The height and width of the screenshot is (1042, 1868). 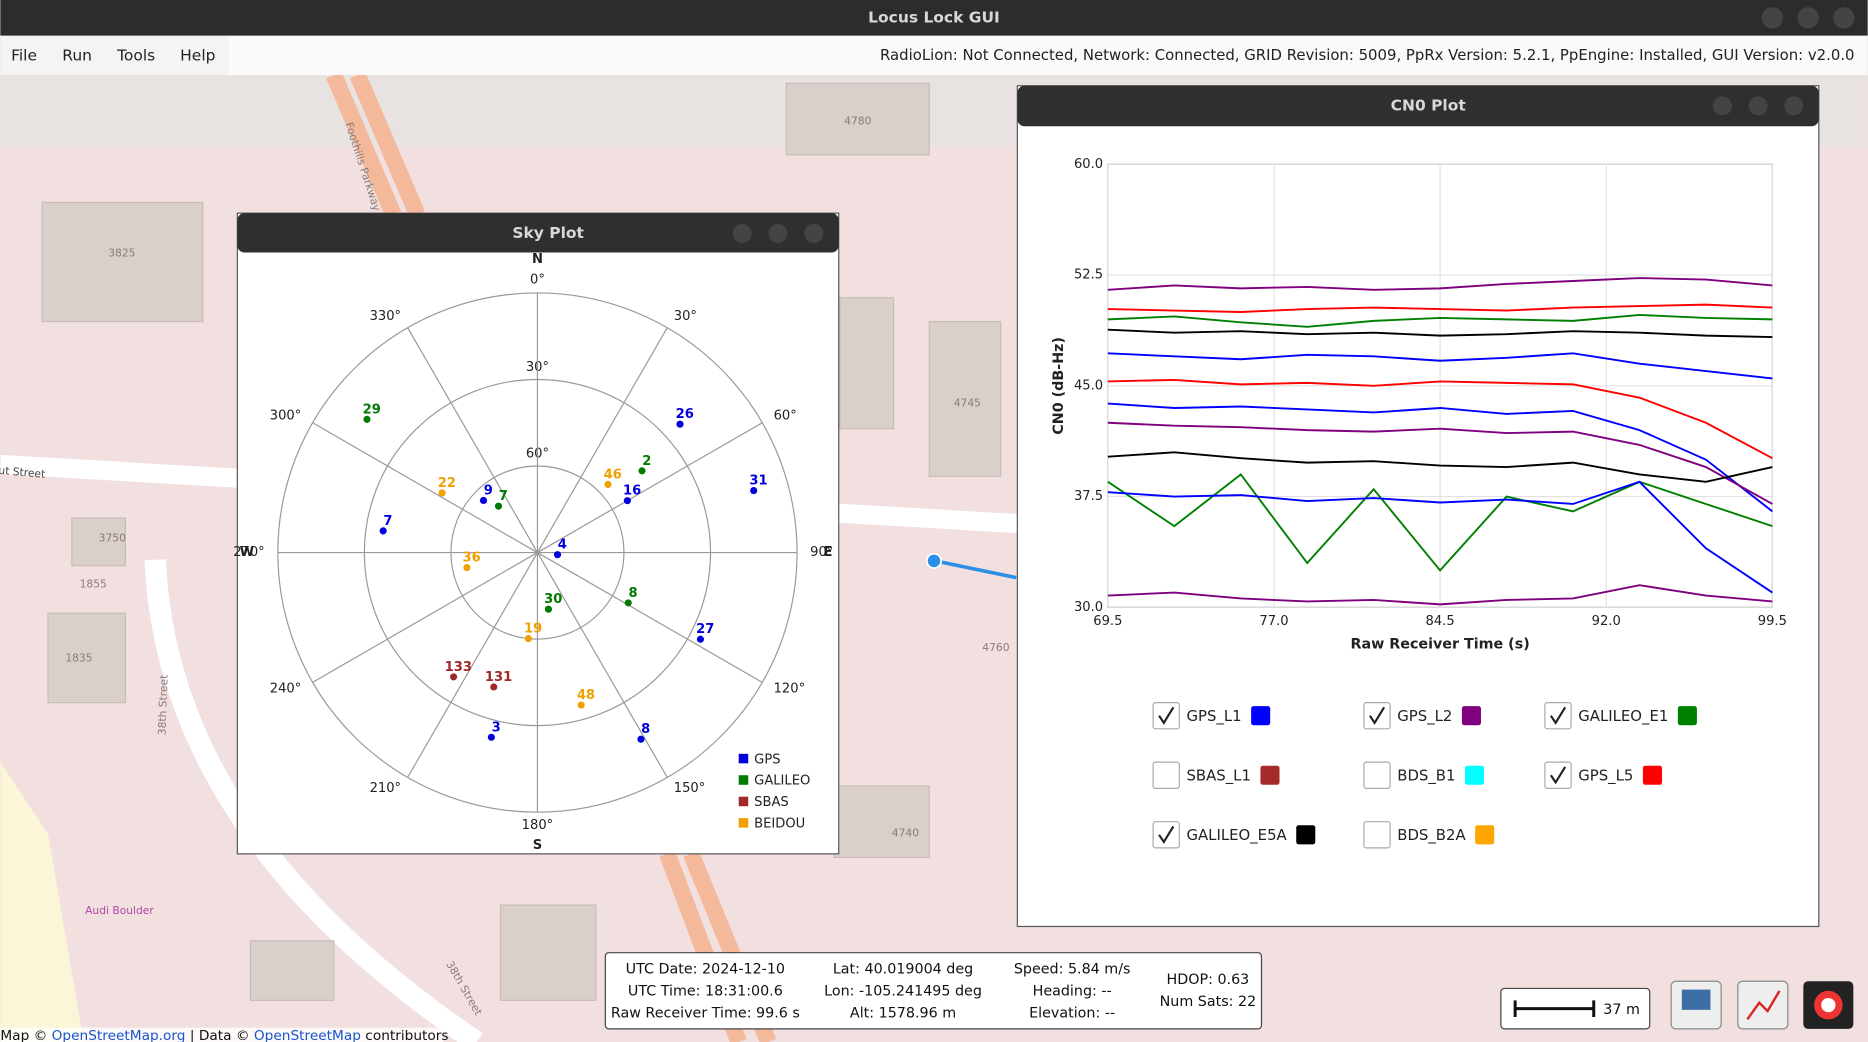 I want to click on signal-label: GALILEO_E5A, so click(x=1236, y=835).